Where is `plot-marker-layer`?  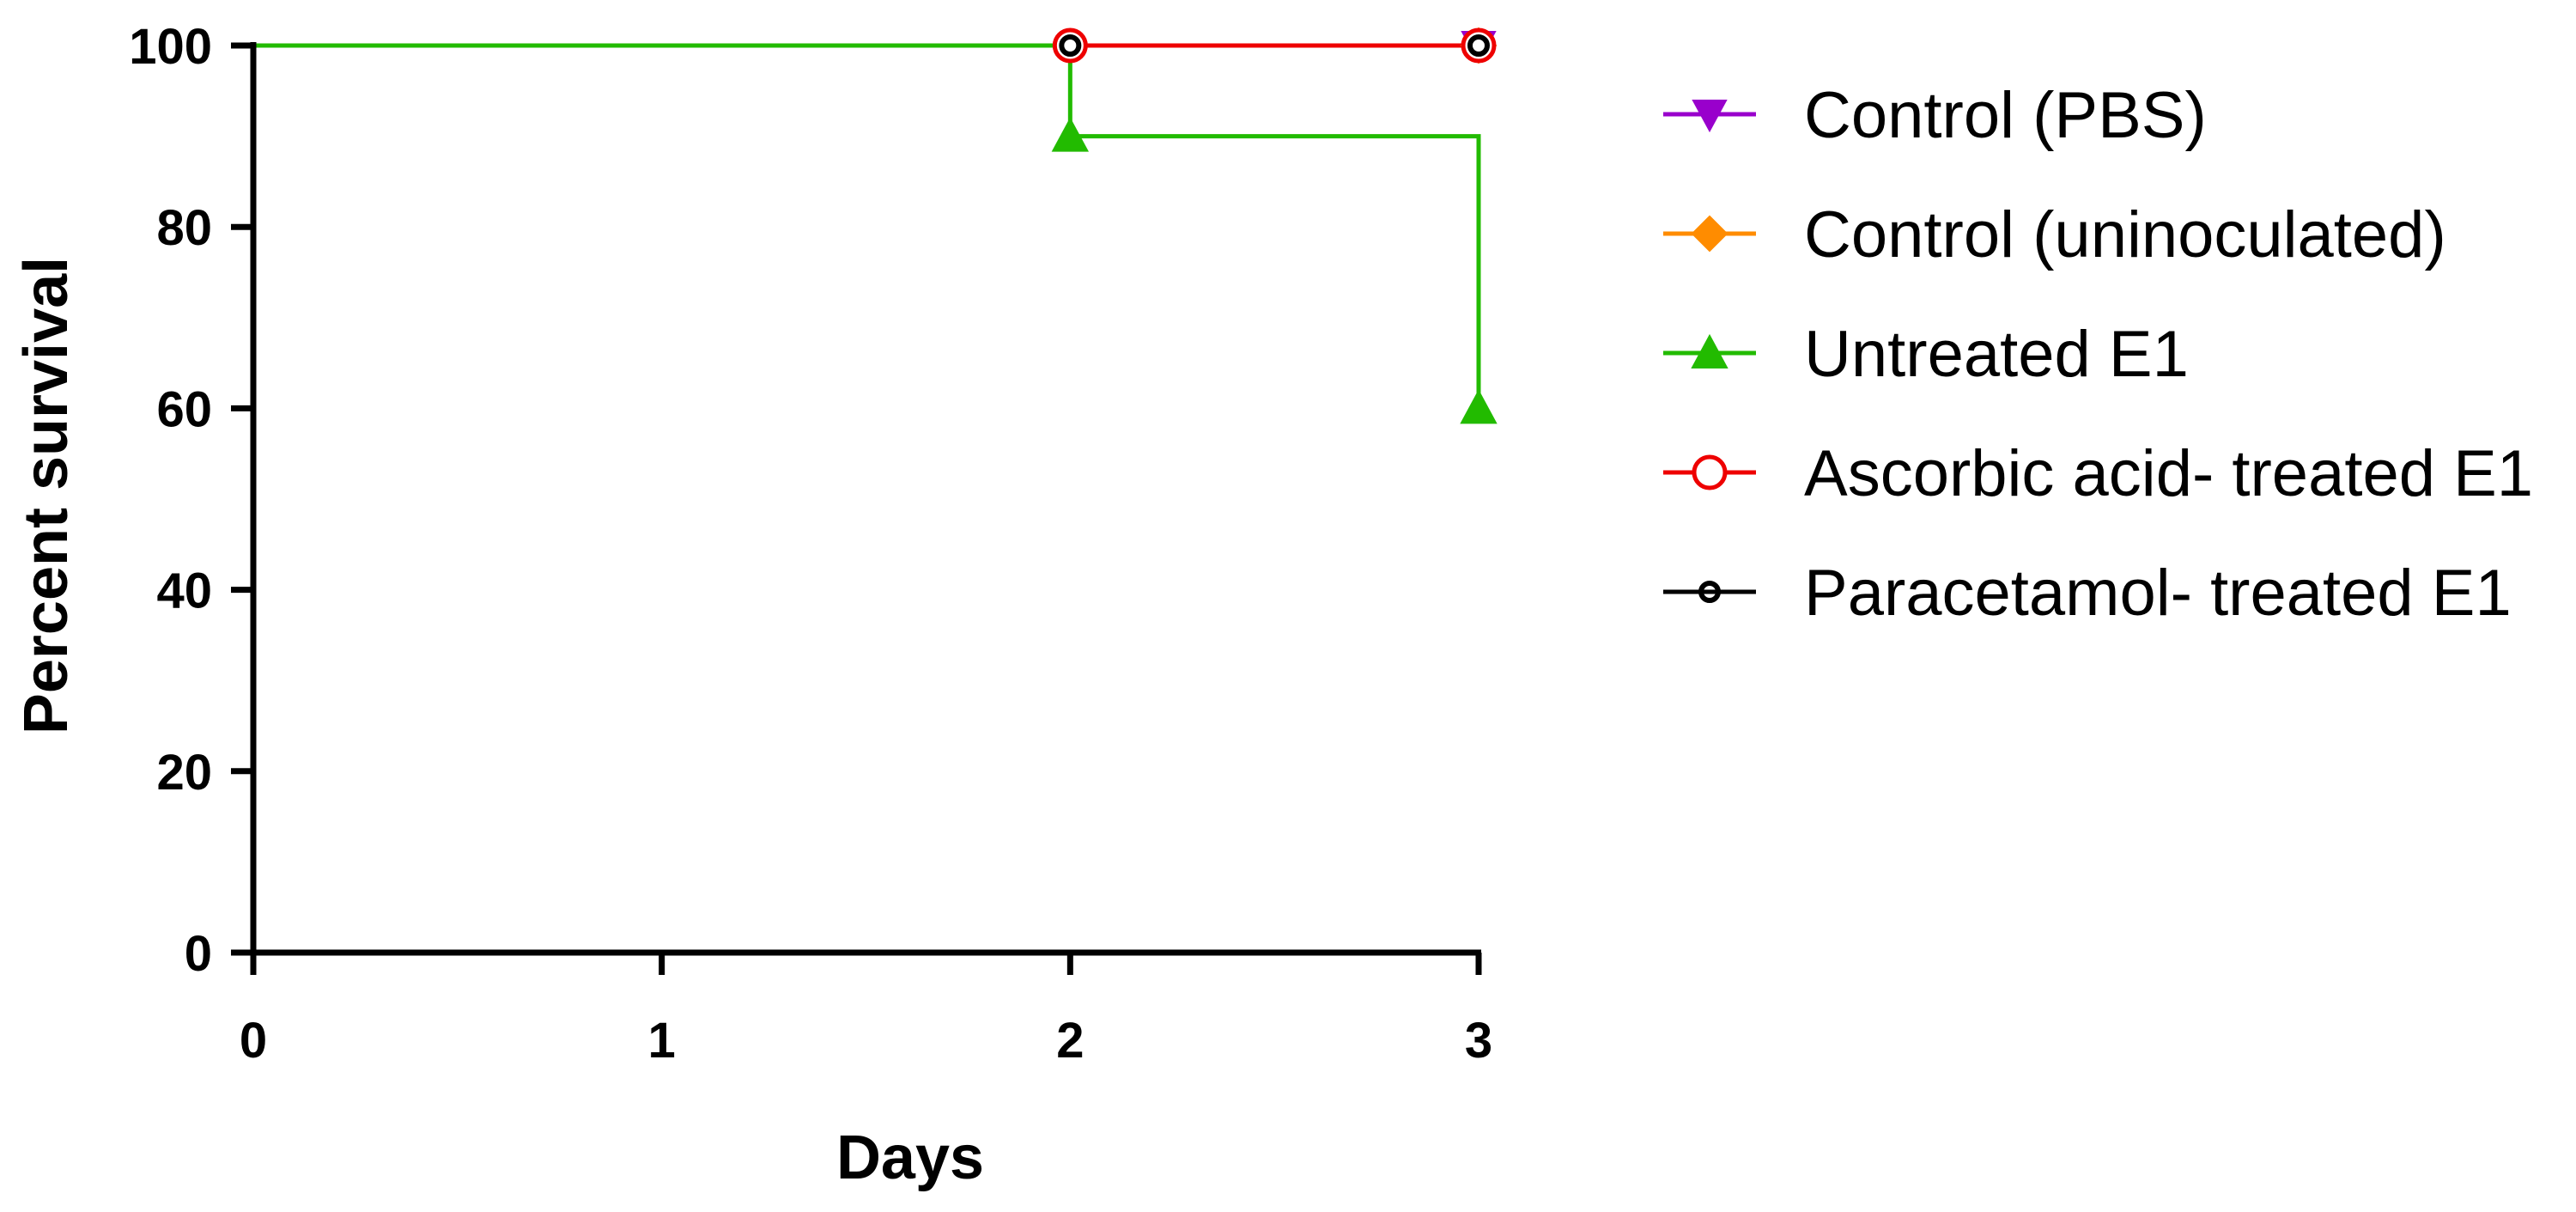 plot-marker-layer is located at coordinates (1274, 226).